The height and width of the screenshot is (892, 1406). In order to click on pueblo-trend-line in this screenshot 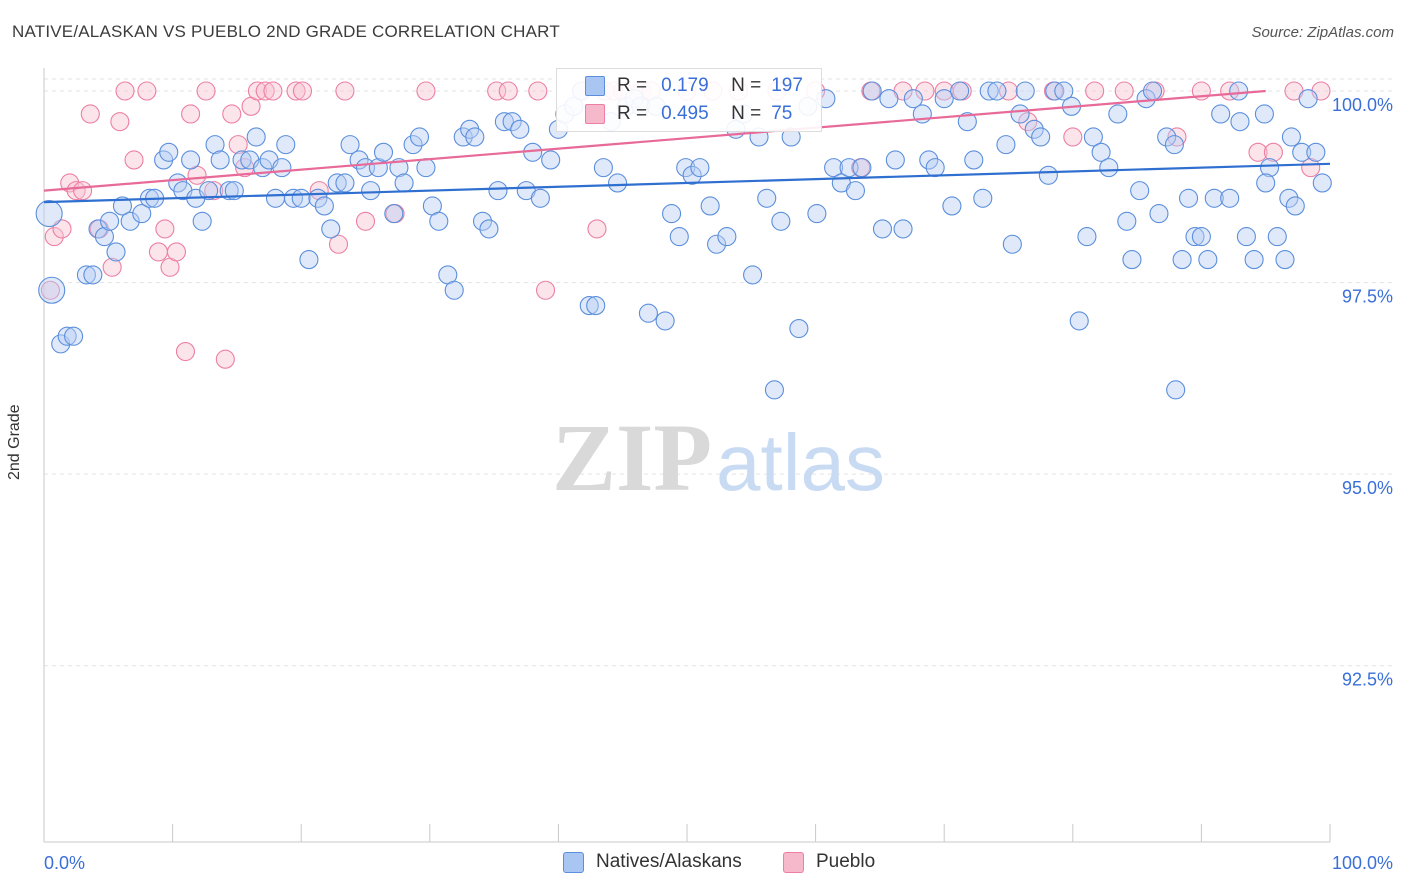, I will do `click(654, 140)`.